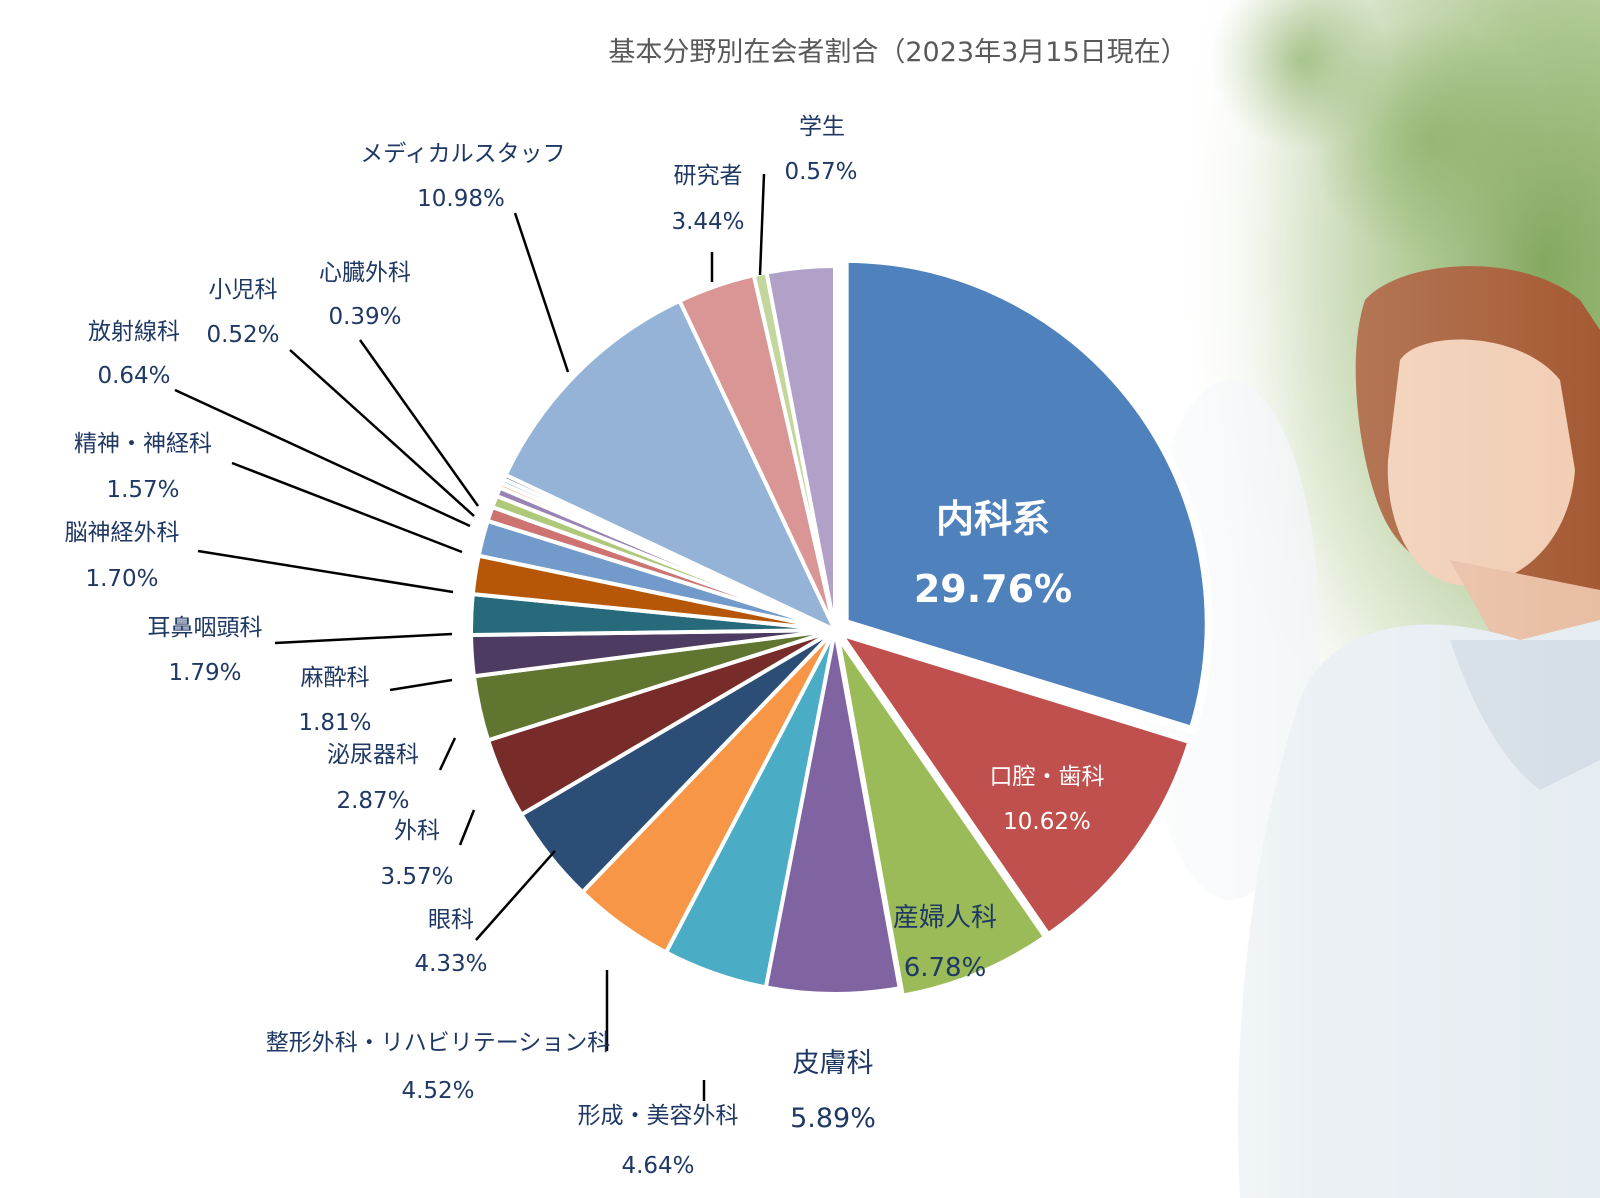 The height and width of the screenshot is (1198, 1600). I want to click on slice-value-3: 6.78%, so click(945, 968).